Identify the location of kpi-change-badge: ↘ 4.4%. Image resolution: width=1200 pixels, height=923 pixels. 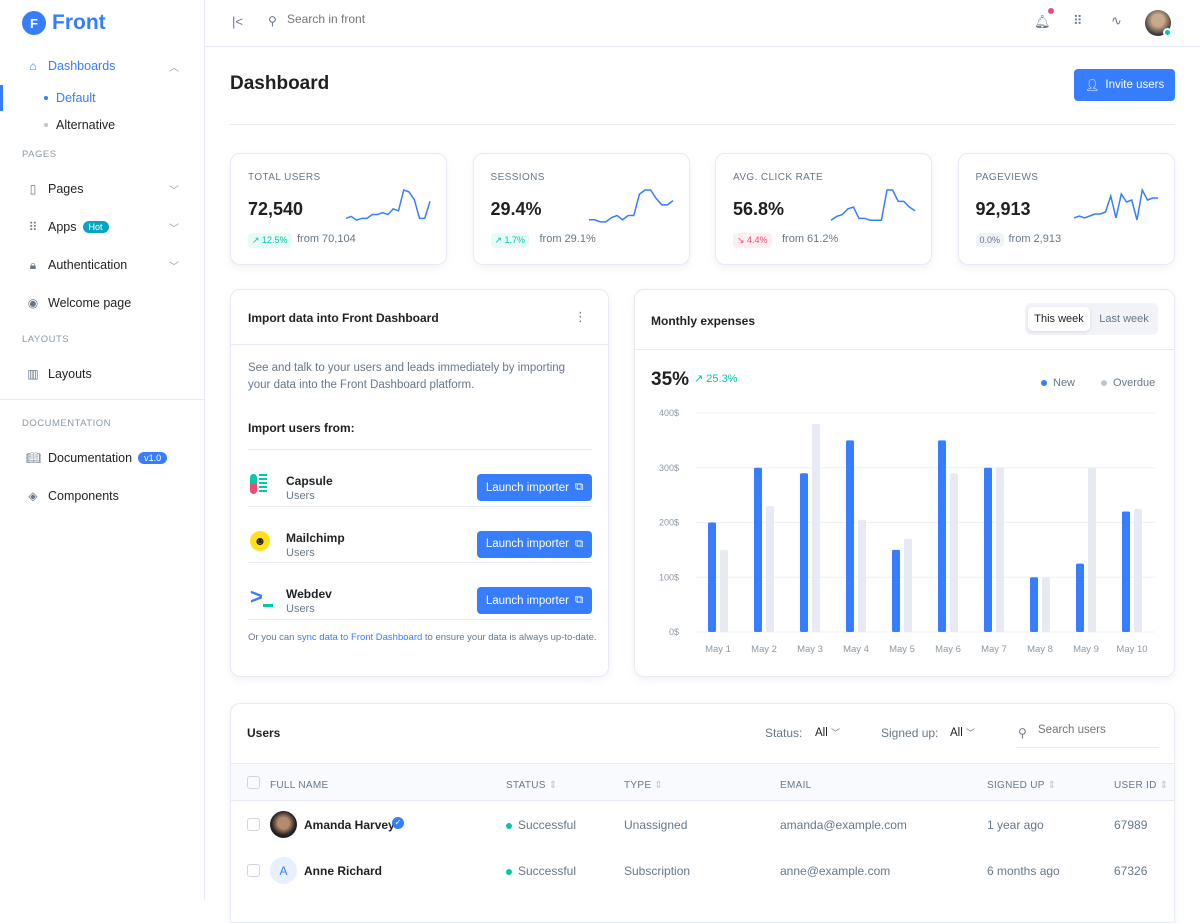
(752, 240).